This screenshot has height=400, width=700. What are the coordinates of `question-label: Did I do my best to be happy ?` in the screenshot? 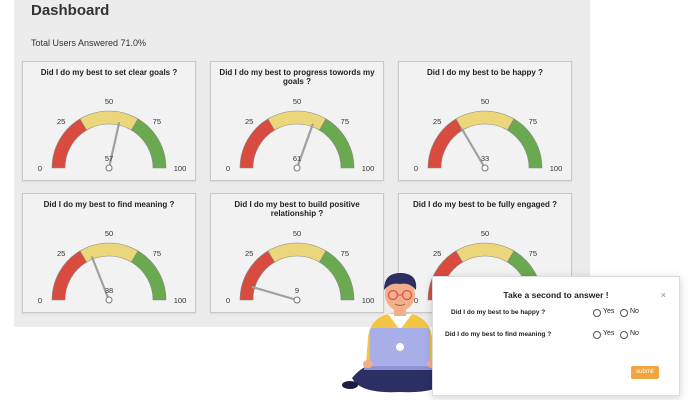 It's located at (498, 312).